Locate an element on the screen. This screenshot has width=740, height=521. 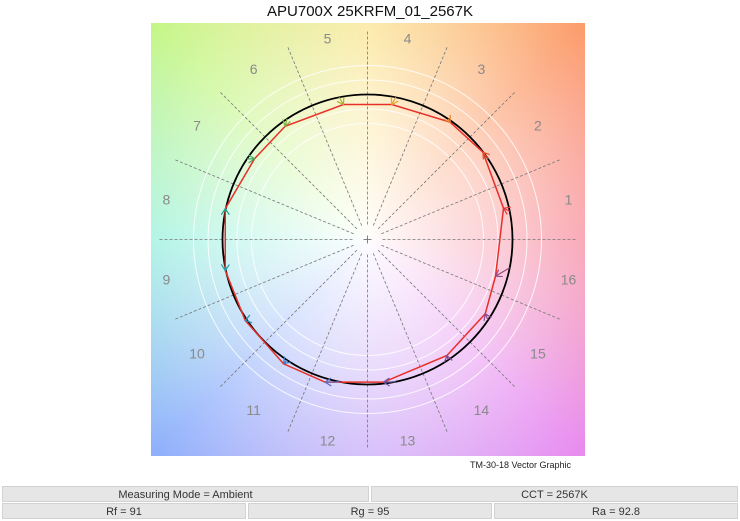
bin-label-3: 3 is located at coordinates (481, 69).